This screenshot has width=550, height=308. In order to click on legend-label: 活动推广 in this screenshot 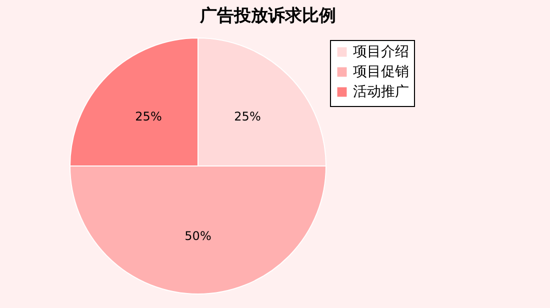, I will do `click(381, 92)`.